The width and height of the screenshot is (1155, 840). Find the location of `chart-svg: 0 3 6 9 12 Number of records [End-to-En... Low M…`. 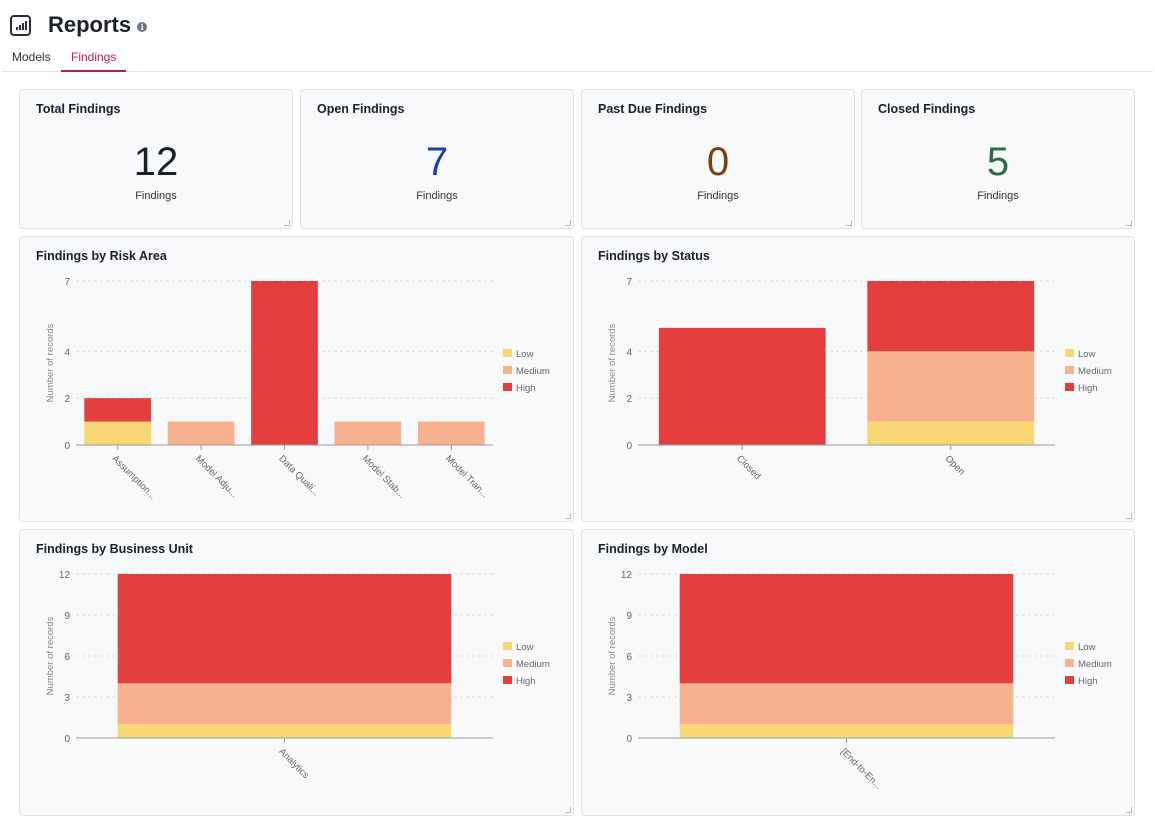

chart-svg: 0 3 6 9 12 Number of records [End-to-En... Low M… is located at coordinates (859, 681).